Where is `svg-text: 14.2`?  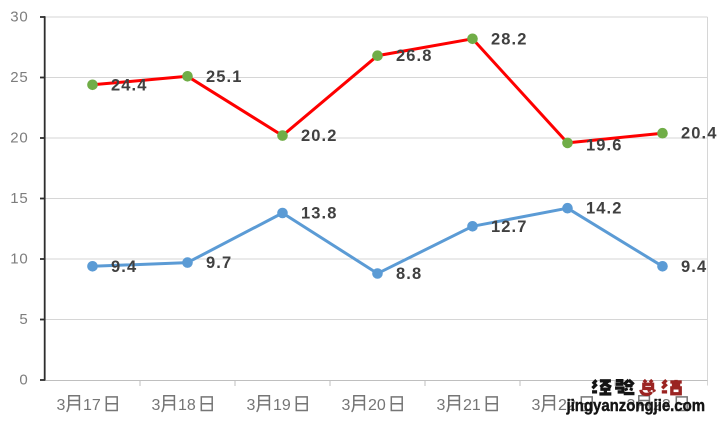
svg-text: 14.2 is located at coordinates (604, 209).